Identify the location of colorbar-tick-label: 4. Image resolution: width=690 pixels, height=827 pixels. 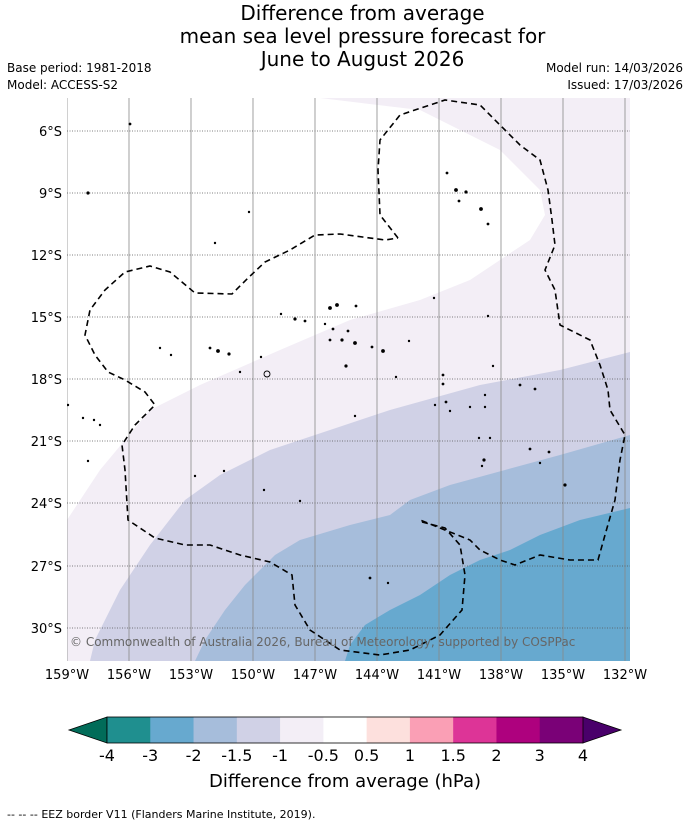
(583, 755).